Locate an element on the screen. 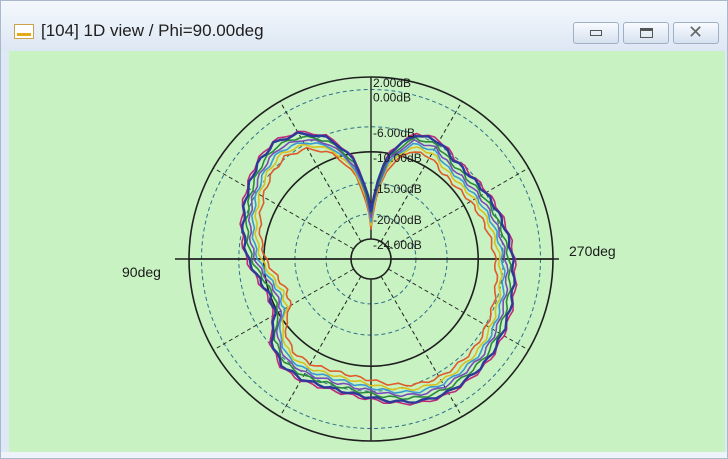 The height and width of the screenshot is (459, 728). minimize-button is located at coordinates (596, 33).